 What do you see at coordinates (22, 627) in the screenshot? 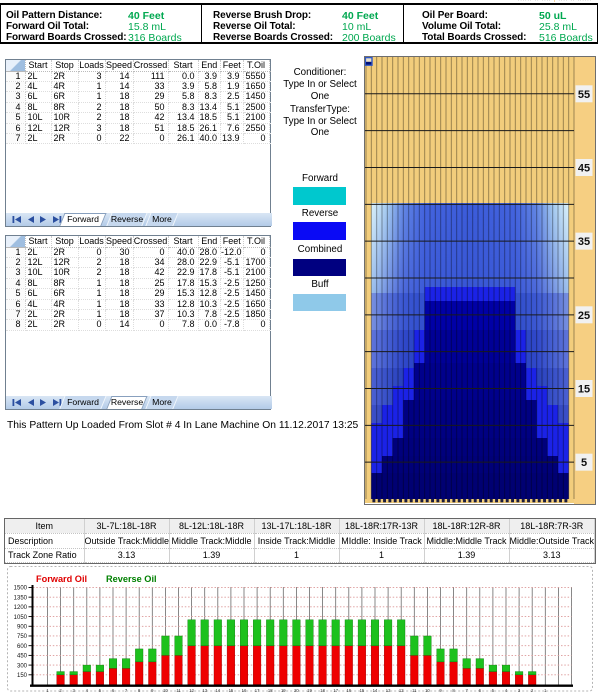
I see `svg-text: 900` at bounding box center [22, 627].